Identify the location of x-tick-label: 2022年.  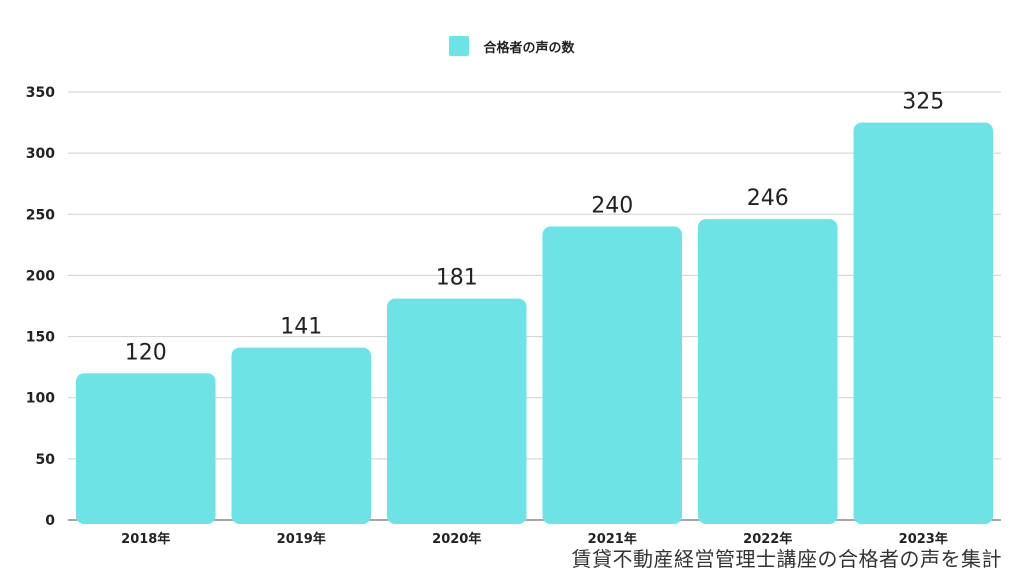
(767, 539).